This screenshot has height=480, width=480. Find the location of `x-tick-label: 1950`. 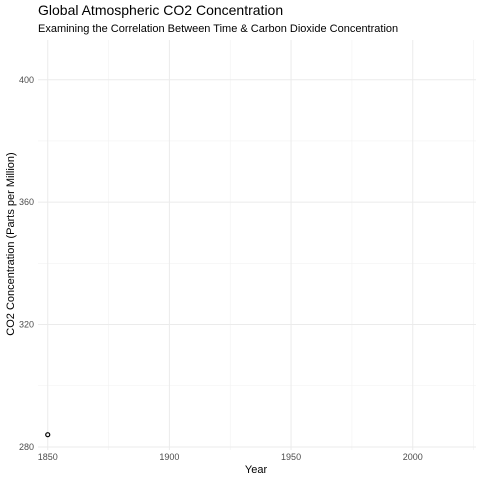

x-tick-label: 1950 is located at coordinates (291, 457).